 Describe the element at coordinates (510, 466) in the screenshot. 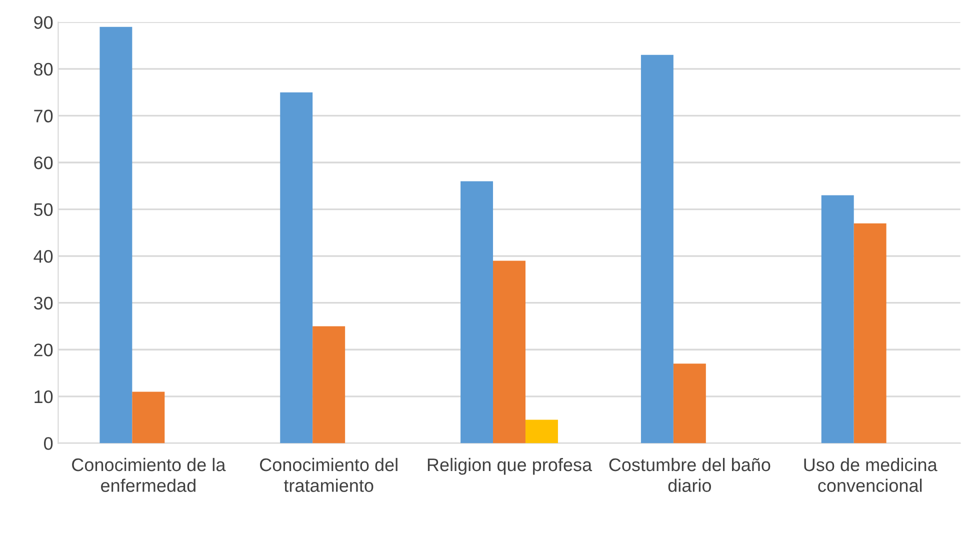

I see `x-tick-label: Religion que profesa` at that location.